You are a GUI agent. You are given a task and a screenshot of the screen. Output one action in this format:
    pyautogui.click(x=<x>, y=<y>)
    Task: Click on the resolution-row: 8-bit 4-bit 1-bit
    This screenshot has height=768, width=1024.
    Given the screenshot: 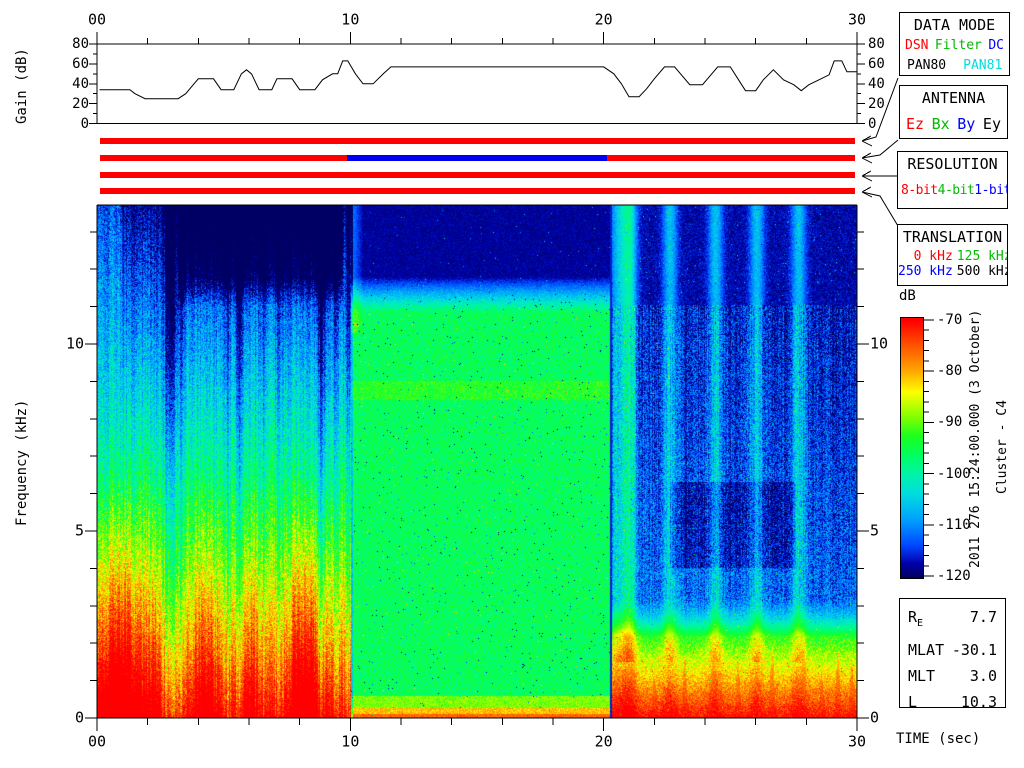 What is the action you would take?
    pyautogui.click(x=952, y=190)
    